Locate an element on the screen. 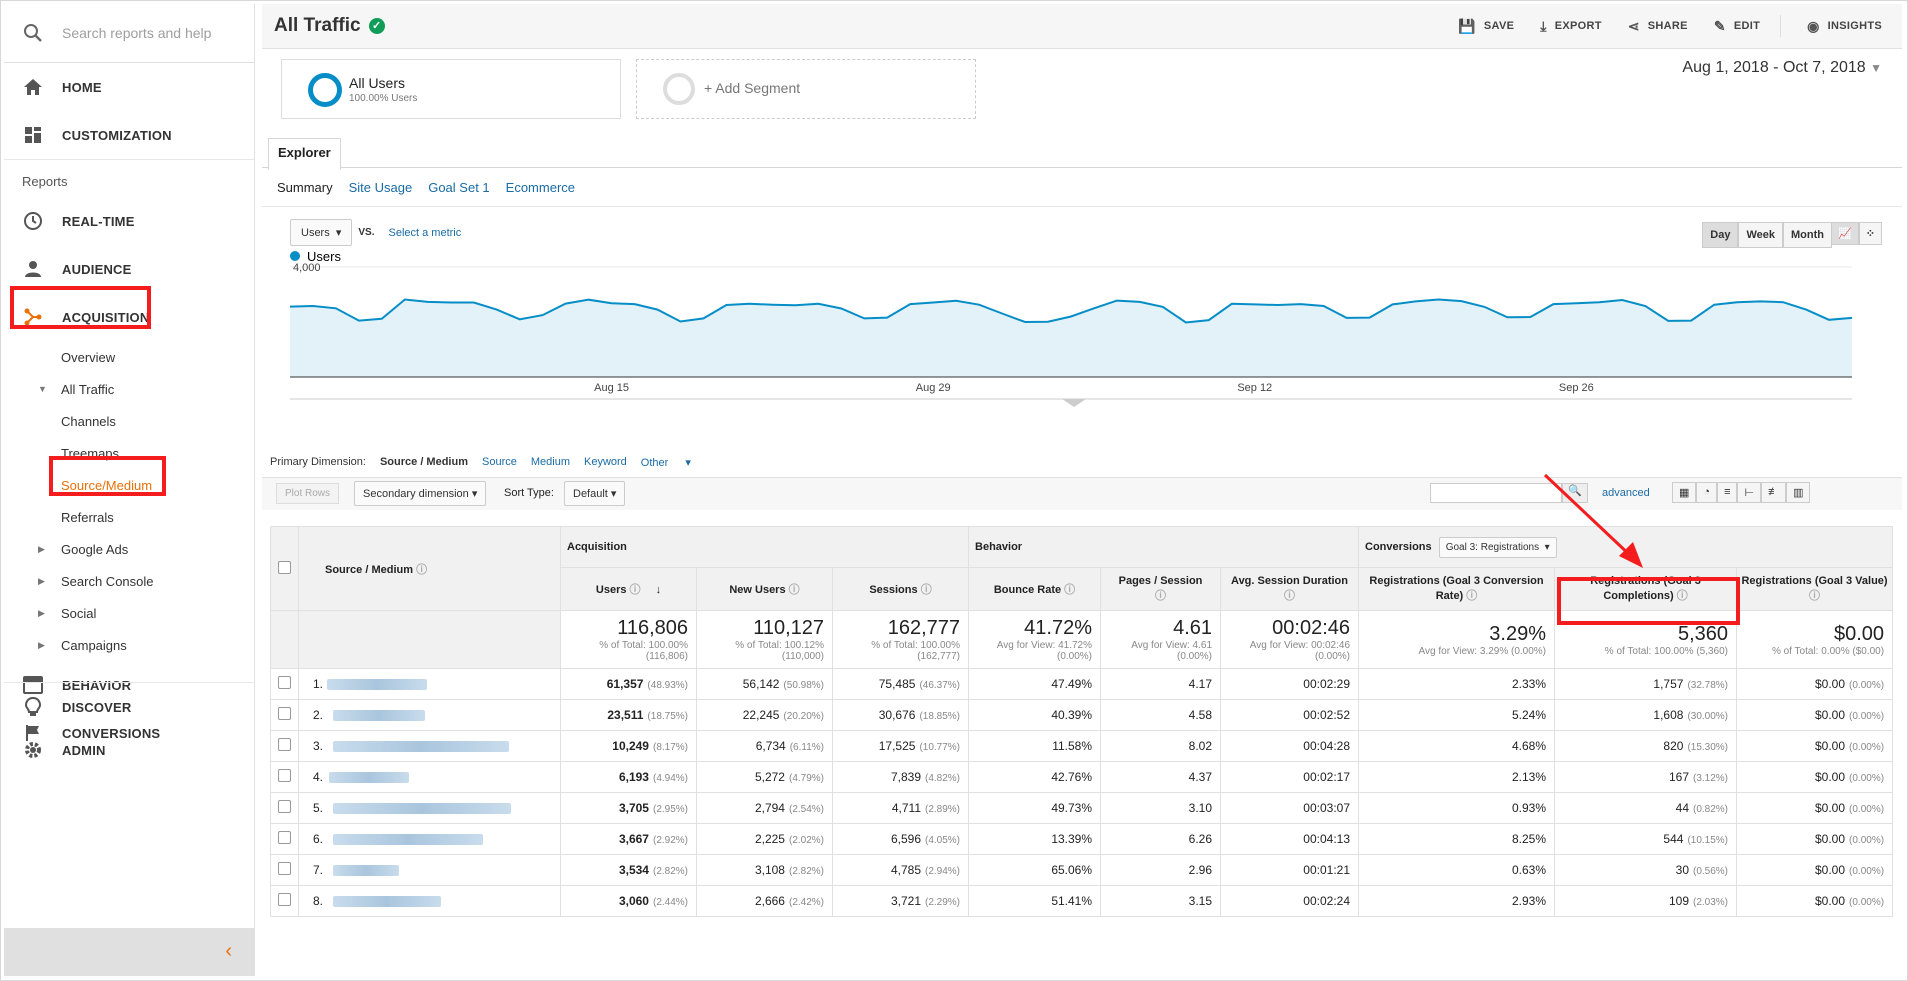  nav-acquisition: ACQUISITION is located at coordinates (129, 317).